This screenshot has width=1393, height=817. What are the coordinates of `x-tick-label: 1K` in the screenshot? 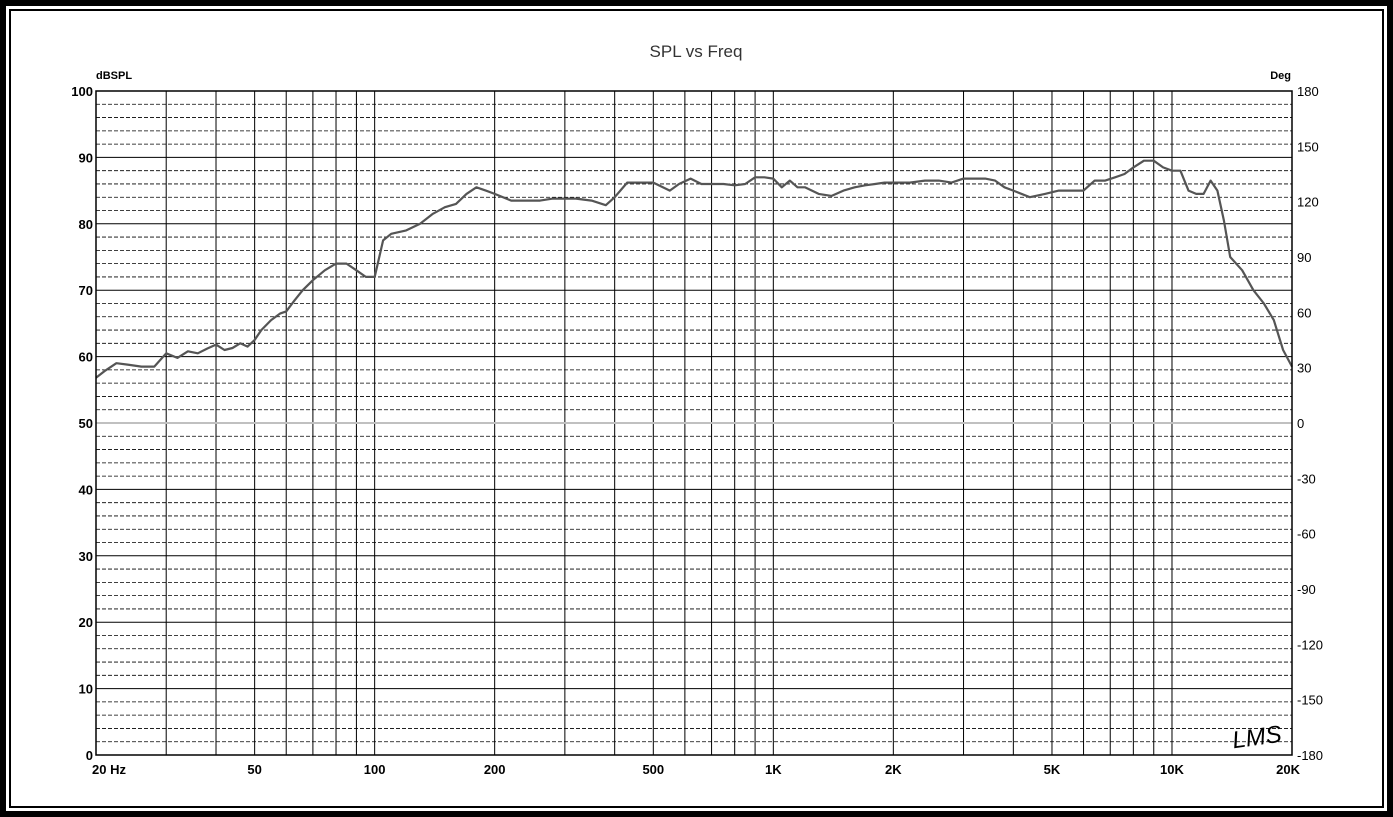 It's located at (773, 769).